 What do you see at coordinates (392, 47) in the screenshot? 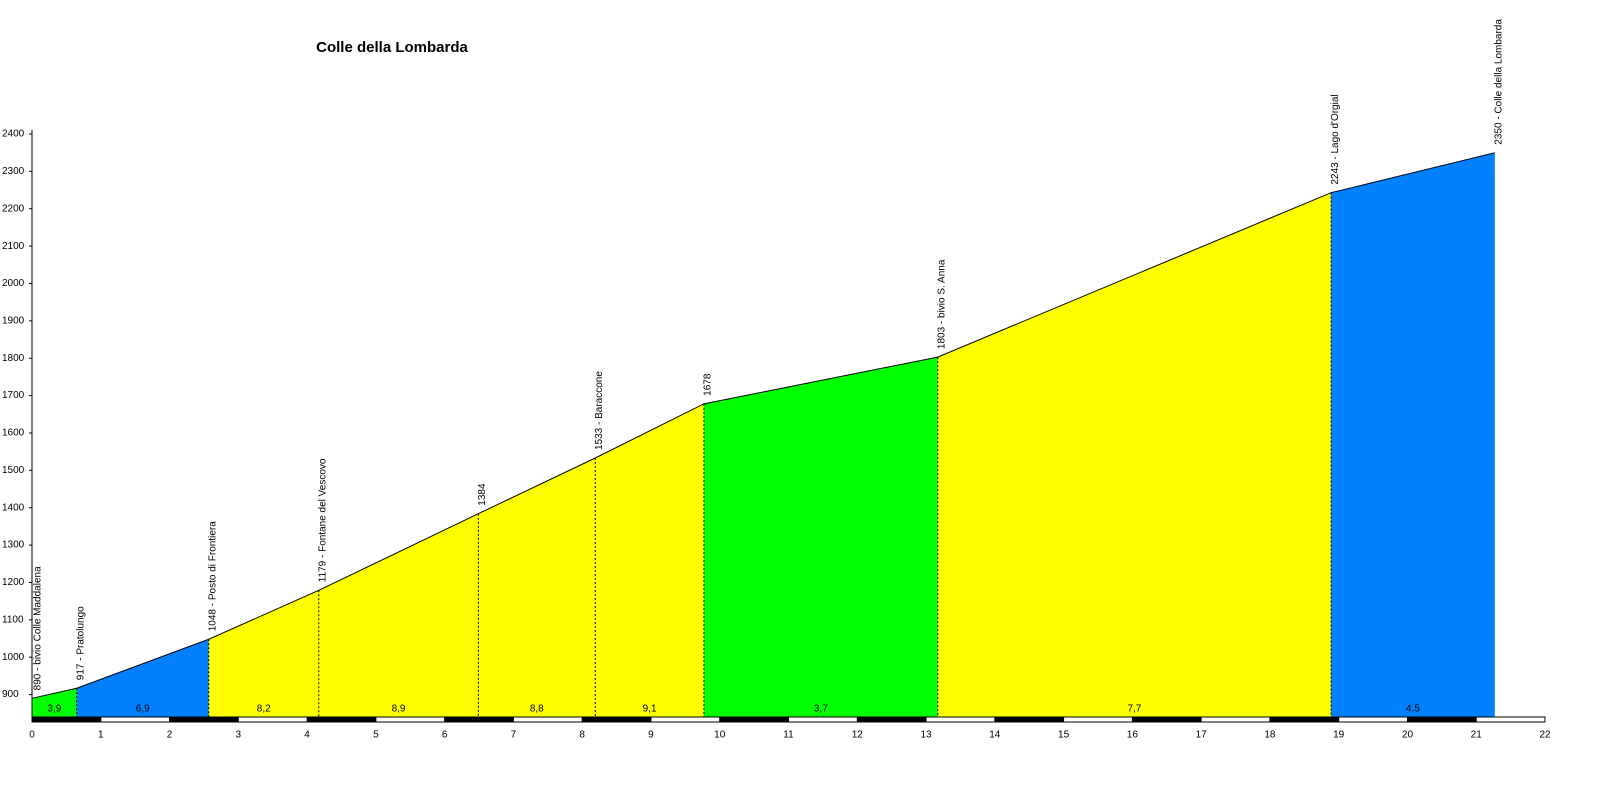
I see `chart-title: Colle della Lombarda` at bounding box center [392, 47].